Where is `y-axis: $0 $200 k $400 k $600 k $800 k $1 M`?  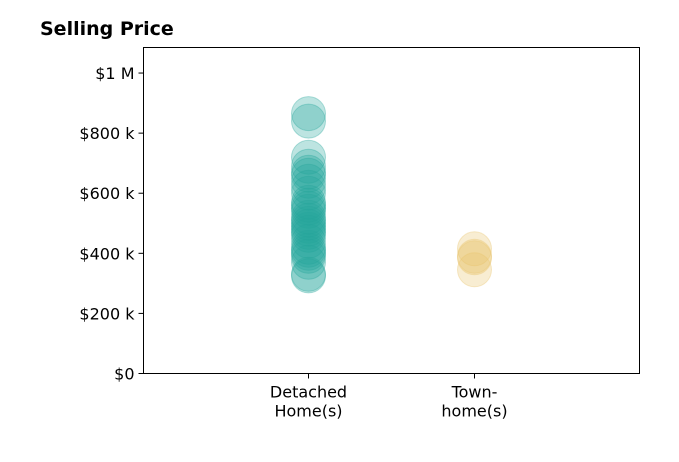
y-axis: $0 $200 k $400 k $600 k $800 k $1 M is located at coordinates (111, 224).